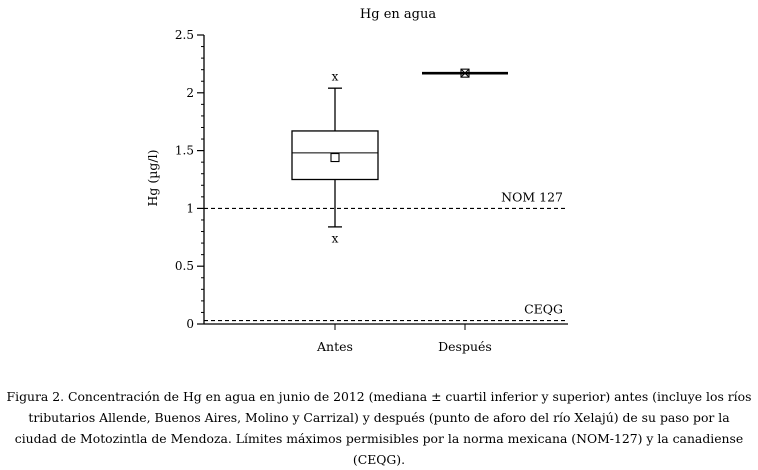 The width and height of the screenshot is (758, 470). Describe the element at coordinates (190, 93) in the screenshot. I see `y-tick-label: 2` at that location.